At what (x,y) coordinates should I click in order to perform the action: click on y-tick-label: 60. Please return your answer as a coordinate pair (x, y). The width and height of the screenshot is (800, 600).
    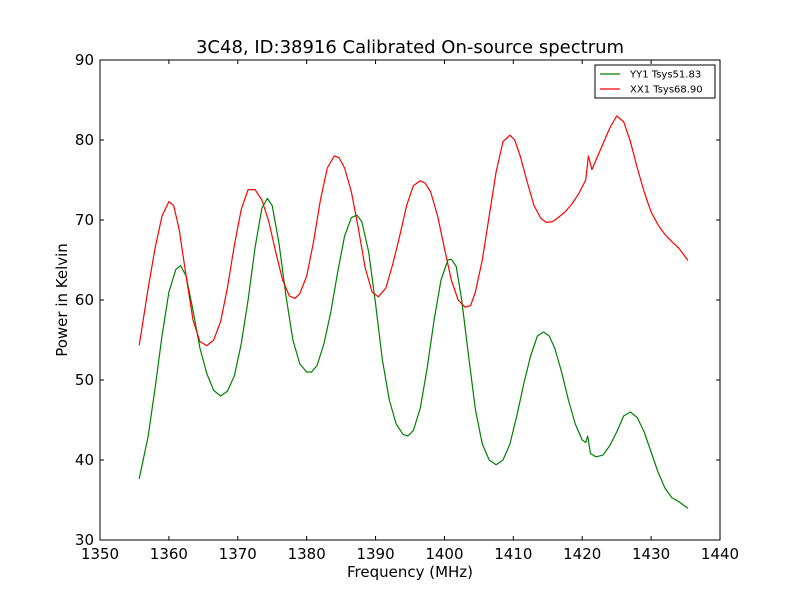
    Looking at the image, I should click on (84, 300).